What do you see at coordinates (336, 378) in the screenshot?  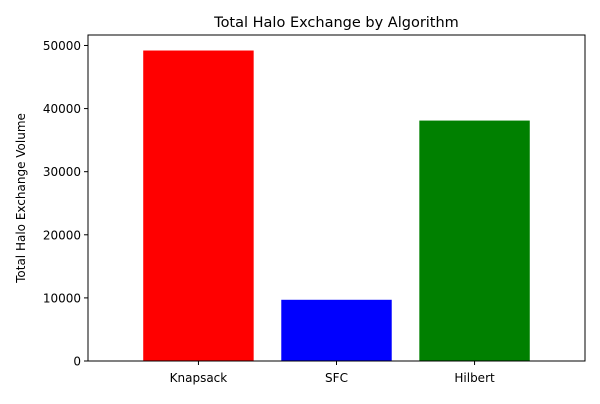 I see `x-tick-label: SFC` at bounding box center [336, 378].